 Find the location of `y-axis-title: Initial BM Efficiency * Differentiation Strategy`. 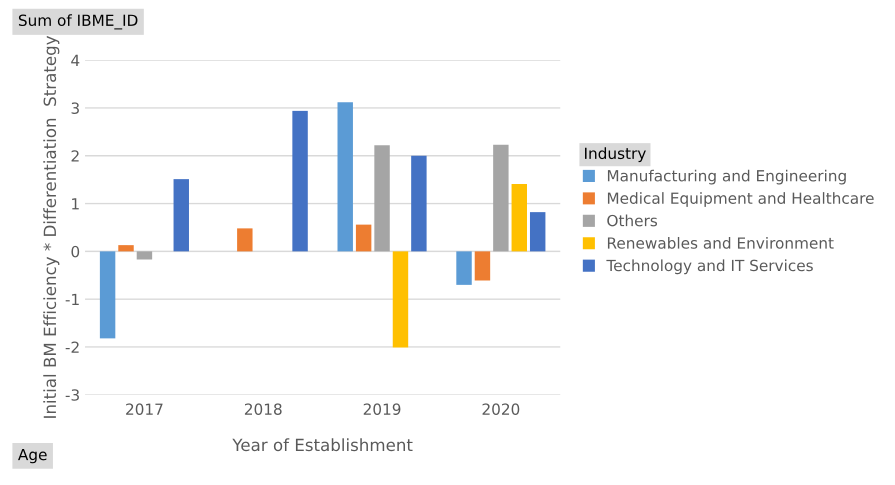

y-axis-title: Initial BM Efficiency * Differentiation Strategy is located at coordinates (51, 227).